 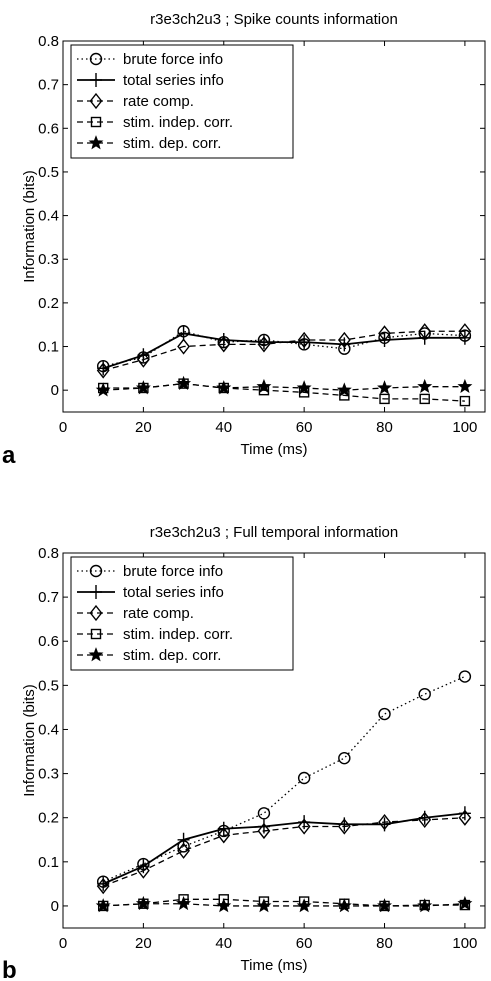 I want to click on chart-title: r3e3ch2u3 ; Full temporal information, so click(x=274, y=532).